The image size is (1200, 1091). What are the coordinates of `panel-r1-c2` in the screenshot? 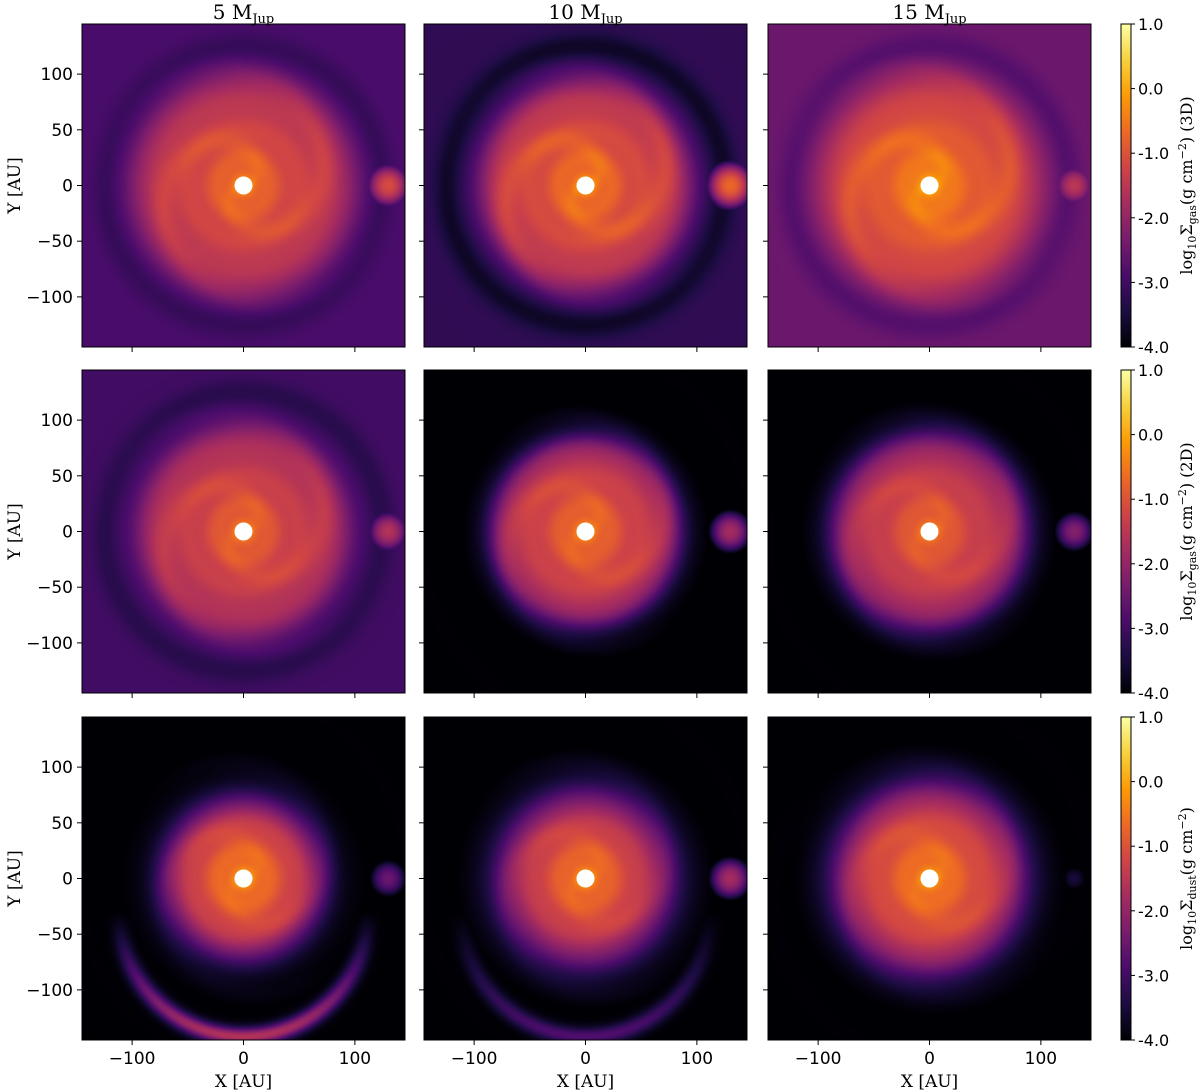 It's located at (927, 533).